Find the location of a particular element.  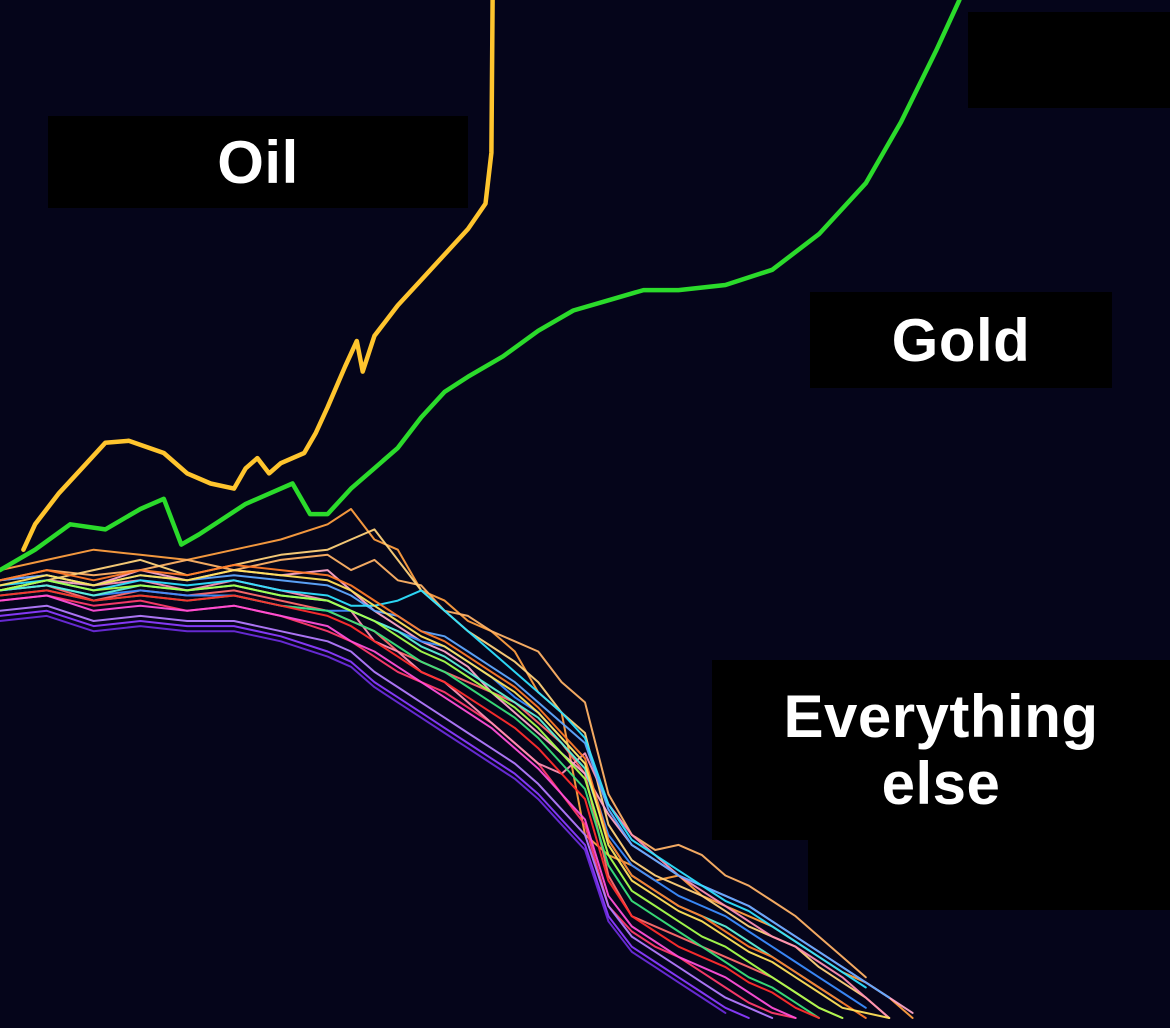

gold-label-text: Gold is located at coordinates (961, 340).